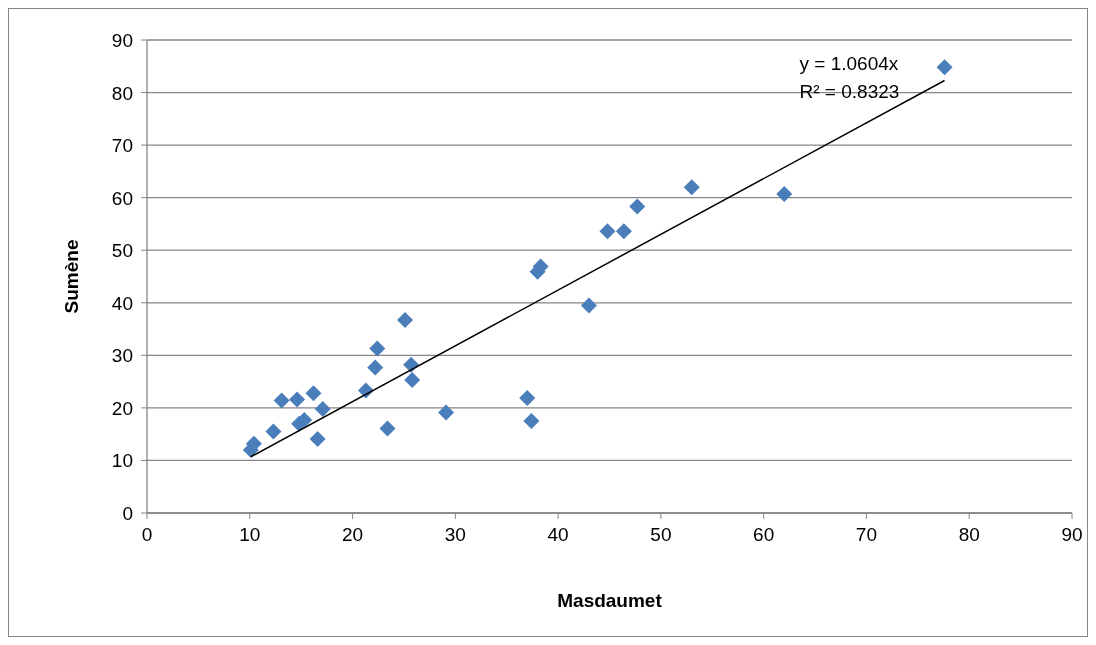 This screenshot has height=645, width=1096. I want to click on x-tick-label: 40, so click(558, 534).